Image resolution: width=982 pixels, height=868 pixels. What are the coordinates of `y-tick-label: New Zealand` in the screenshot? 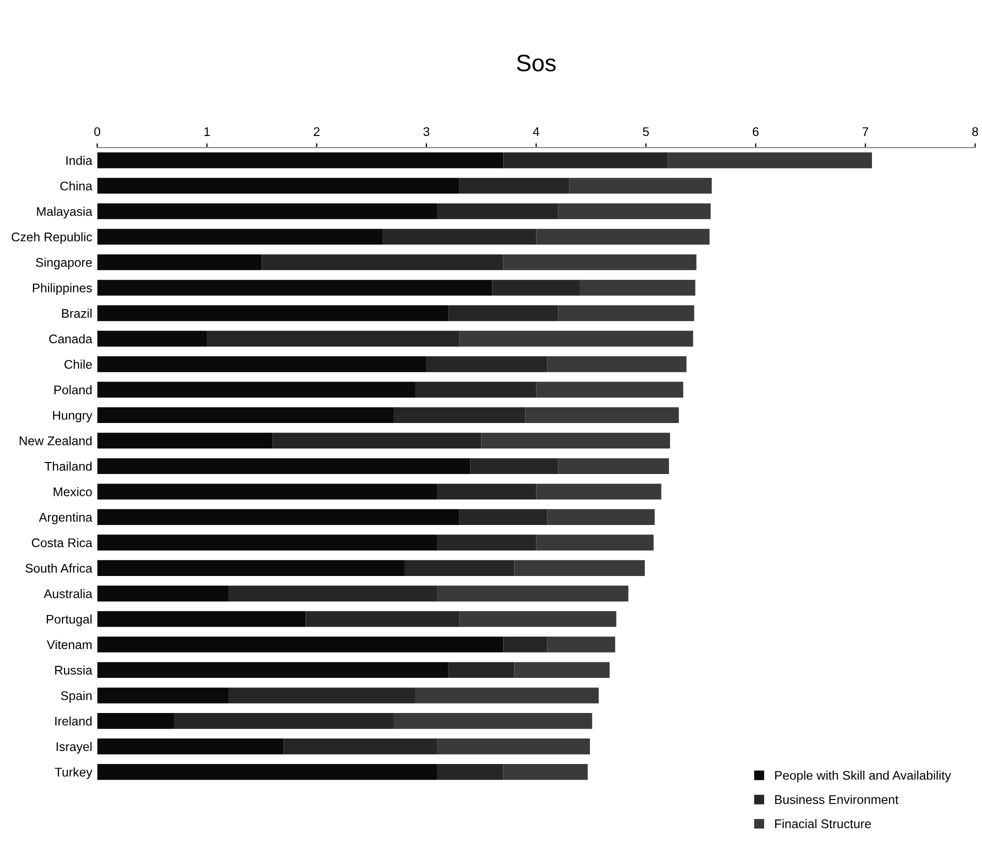 It's located at (56, 441).